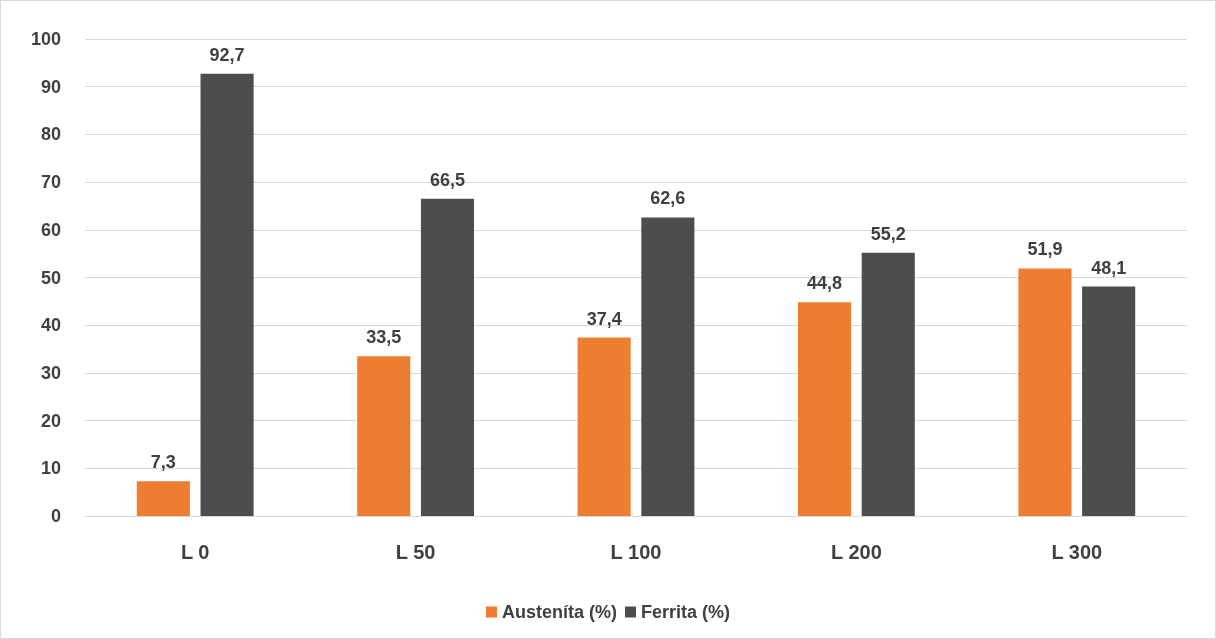 This screenshot has height=639, width=1216. I want to click on y-tick-label: 20, so click(50, 420).